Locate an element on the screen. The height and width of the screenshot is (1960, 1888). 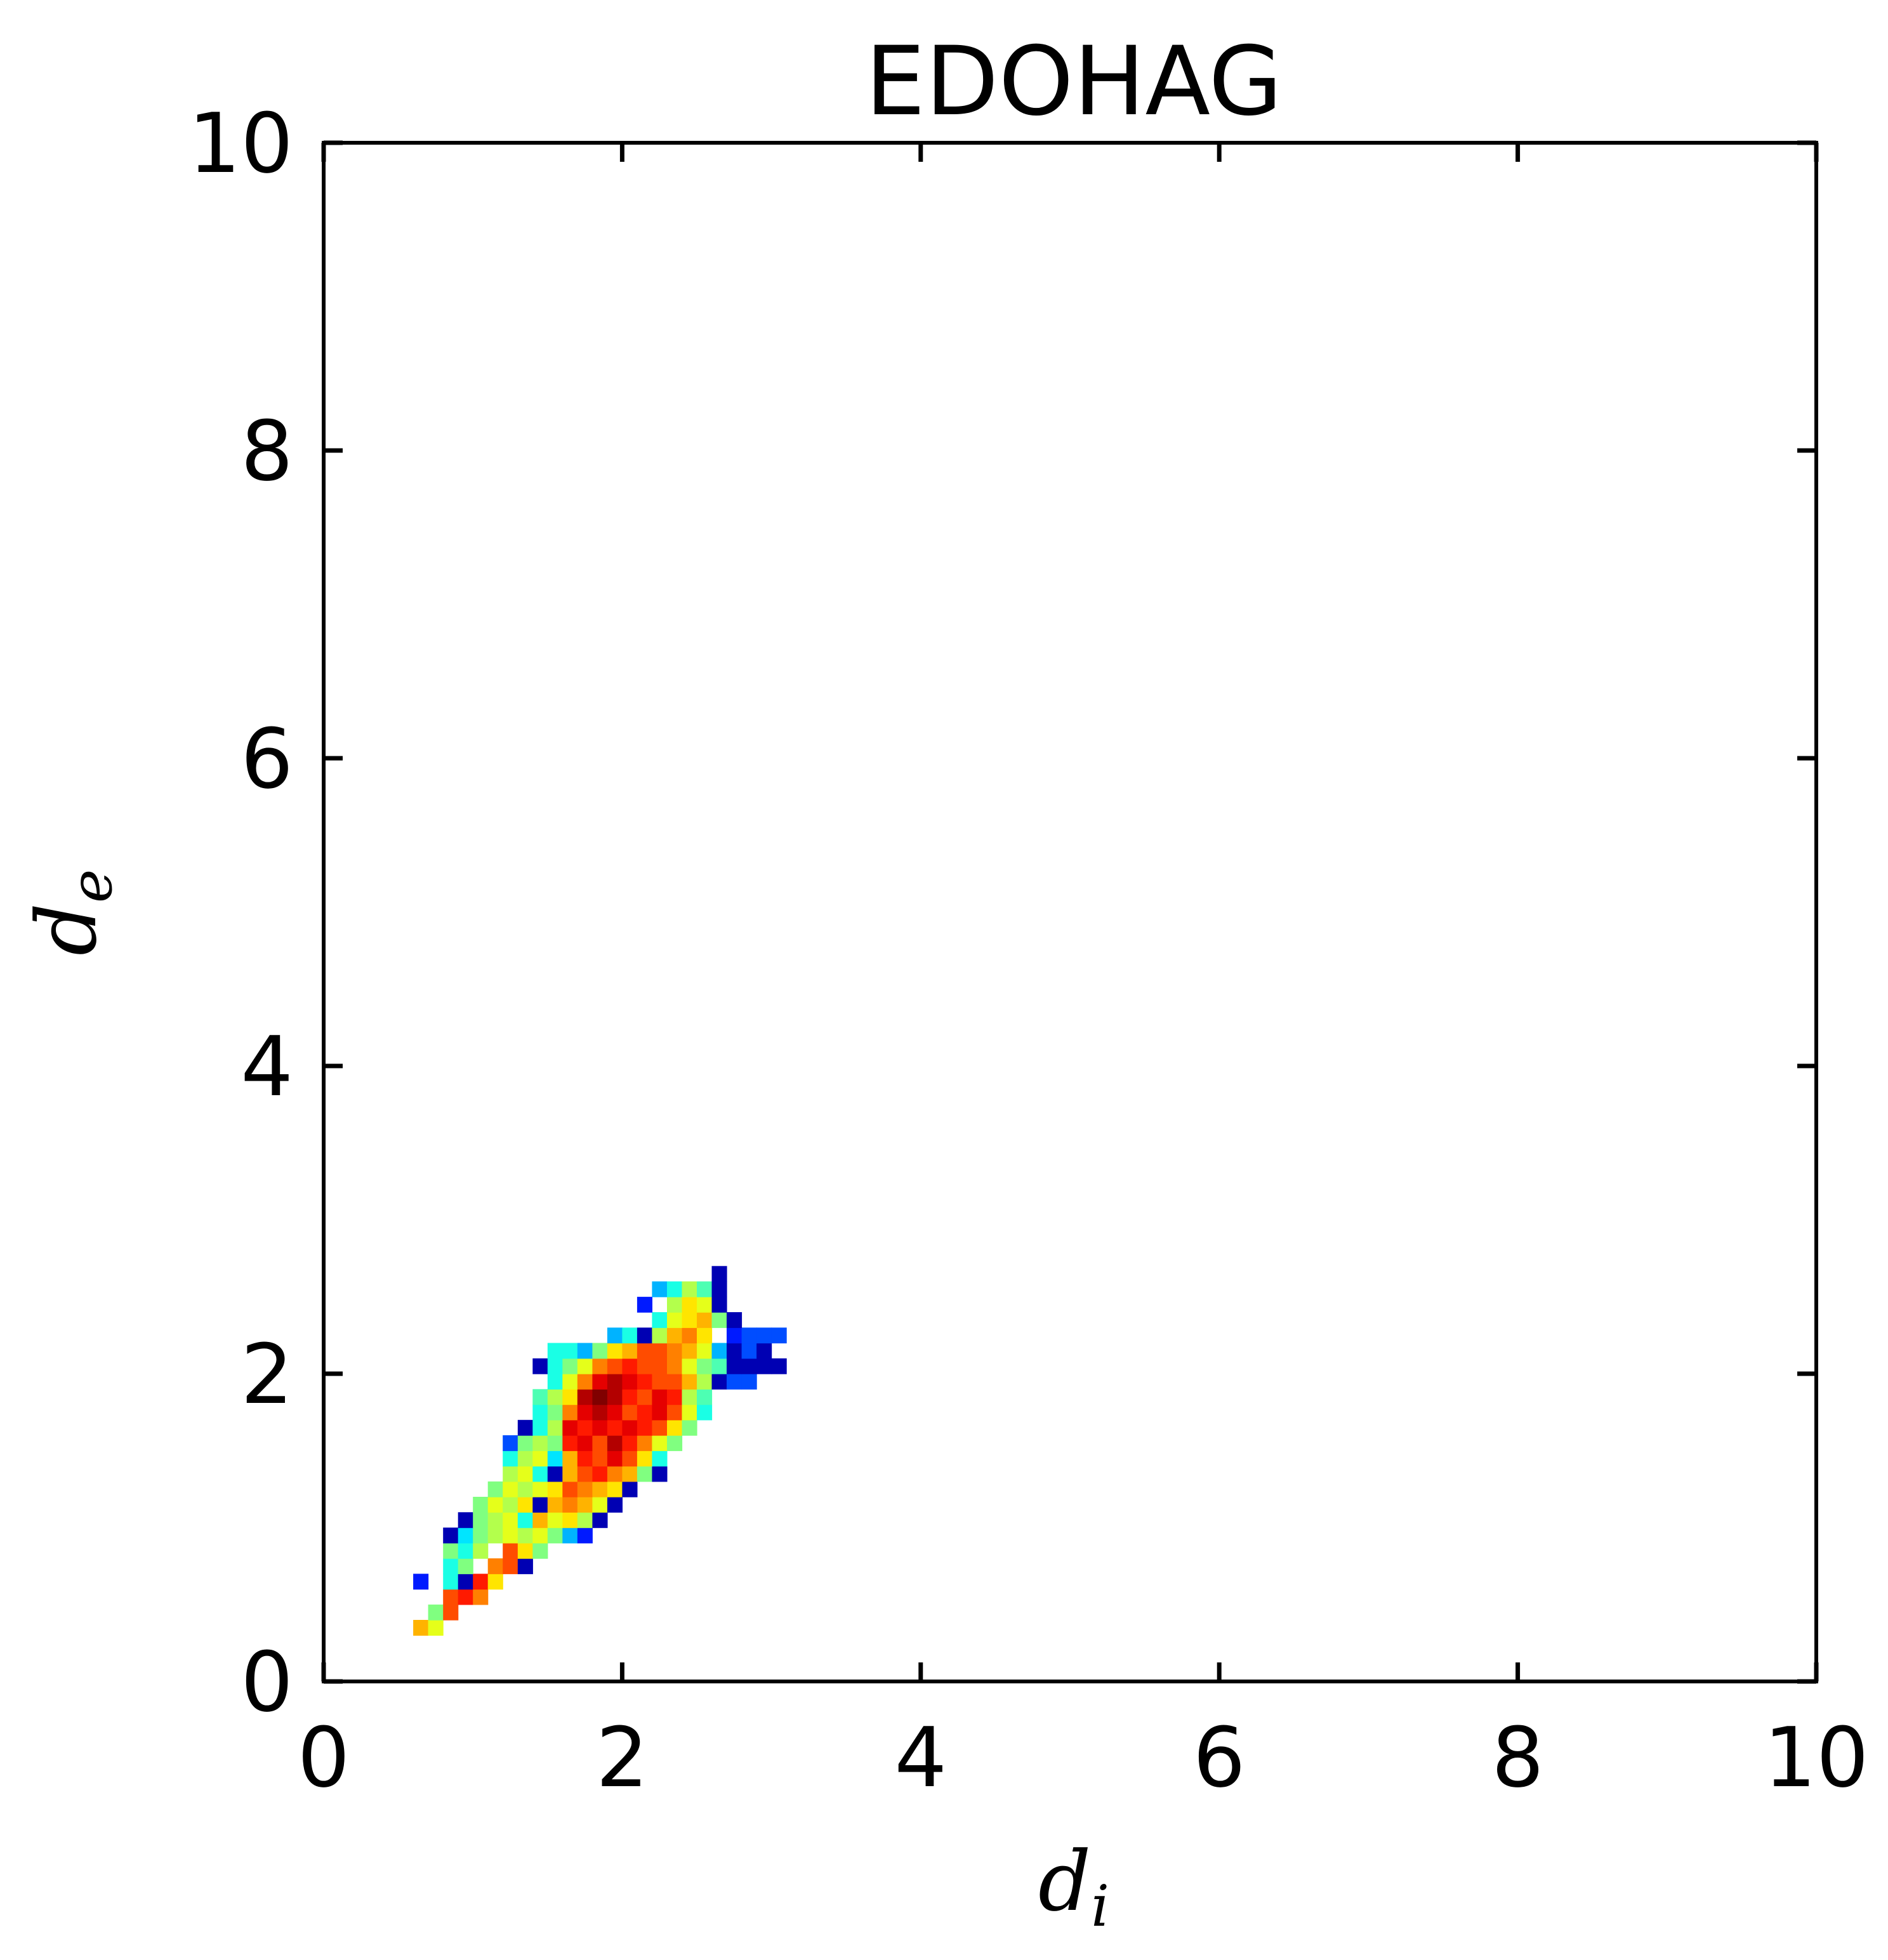
heatmap-cells is located at coordinates (600, 1451).